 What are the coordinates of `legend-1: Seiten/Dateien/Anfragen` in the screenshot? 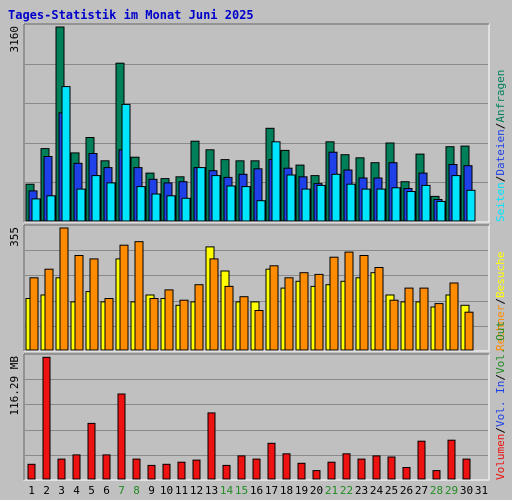 It's located at (500, 146).